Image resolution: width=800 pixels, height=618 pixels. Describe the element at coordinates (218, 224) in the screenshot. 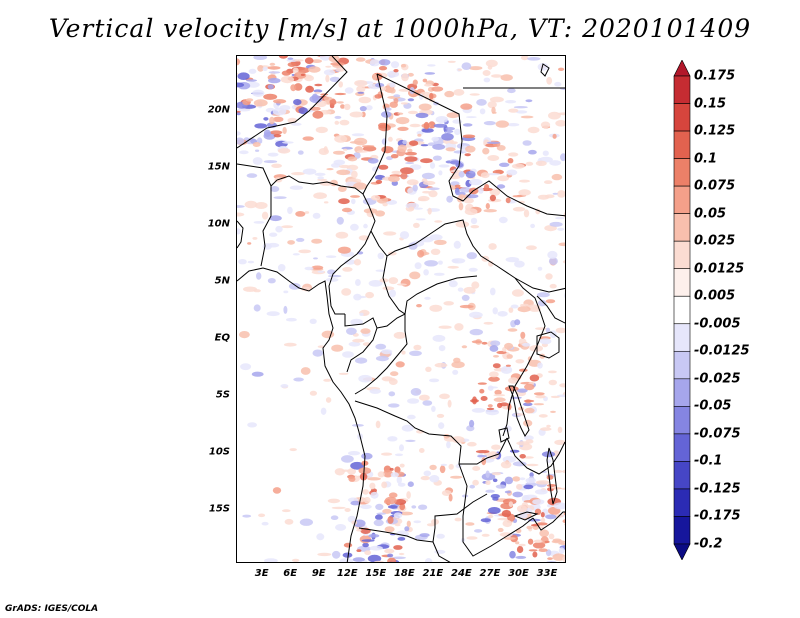

I see `lat-label: 10N` at that location.